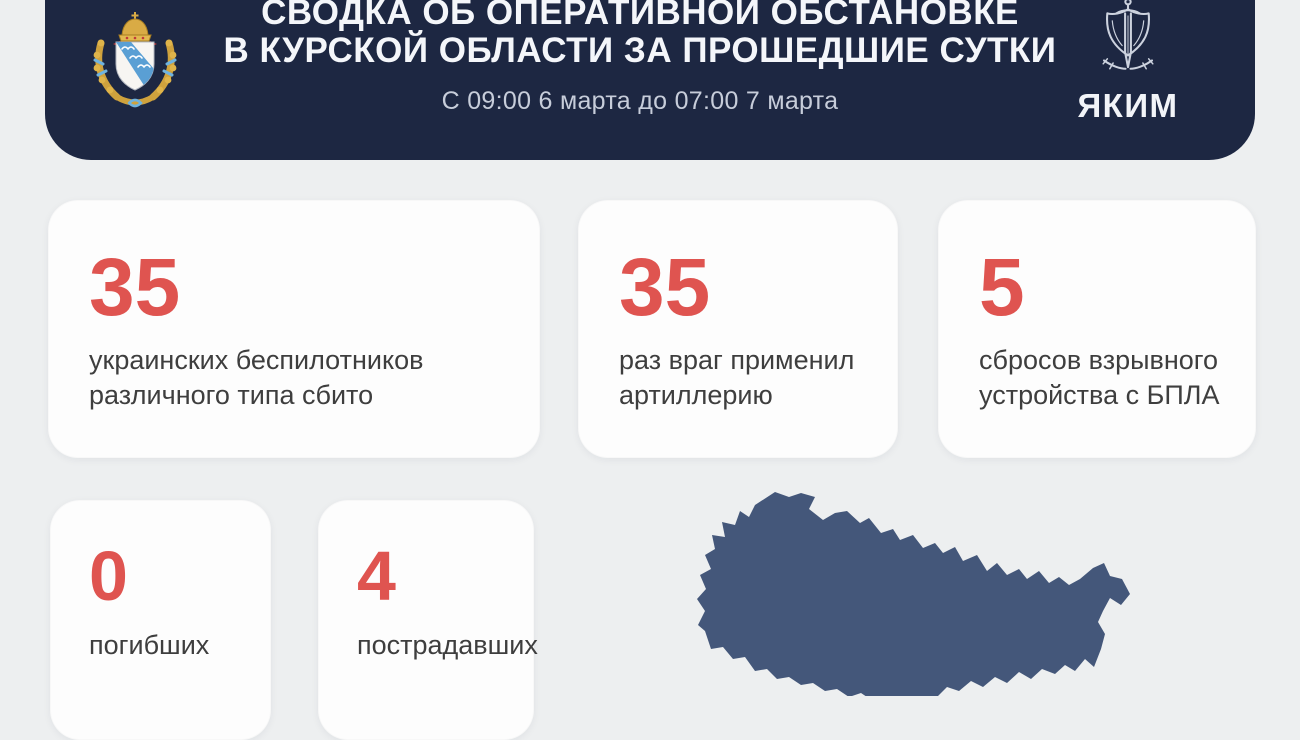 The image size is (1300, 740). What do you see at coordinates (149, 645) in the screenshot?
I see `stat-label: погибших` at bounding box center [149, 645].